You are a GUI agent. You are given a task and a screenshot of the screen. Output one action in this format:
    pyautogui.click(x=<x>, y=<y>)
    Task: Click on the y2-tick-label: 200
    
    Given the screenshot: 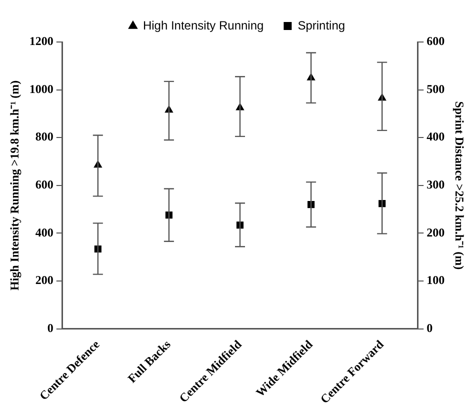 What is the action you would take?
    pyautogui.click(x=435, y=232)
    